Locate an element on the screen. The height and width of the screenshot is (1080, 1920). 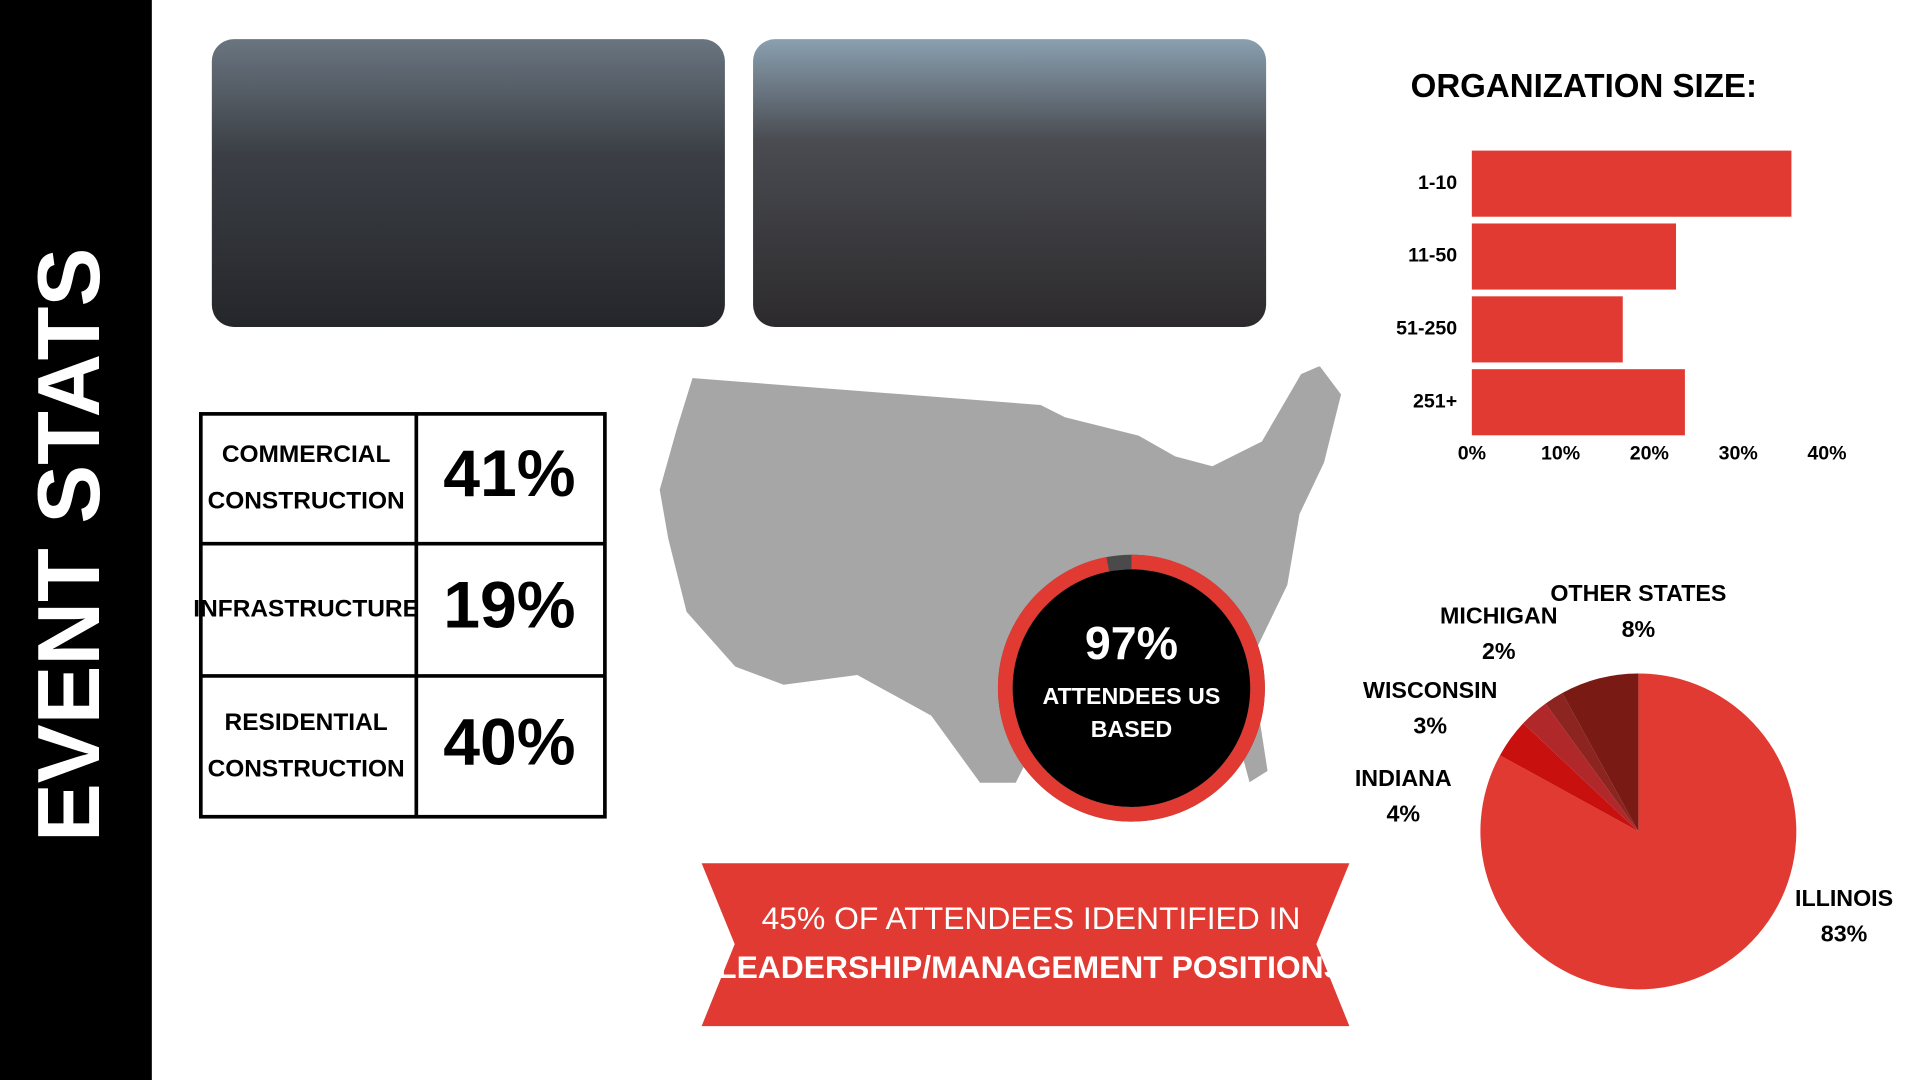
sector-value: 40% is located at coordinates (509, 742).